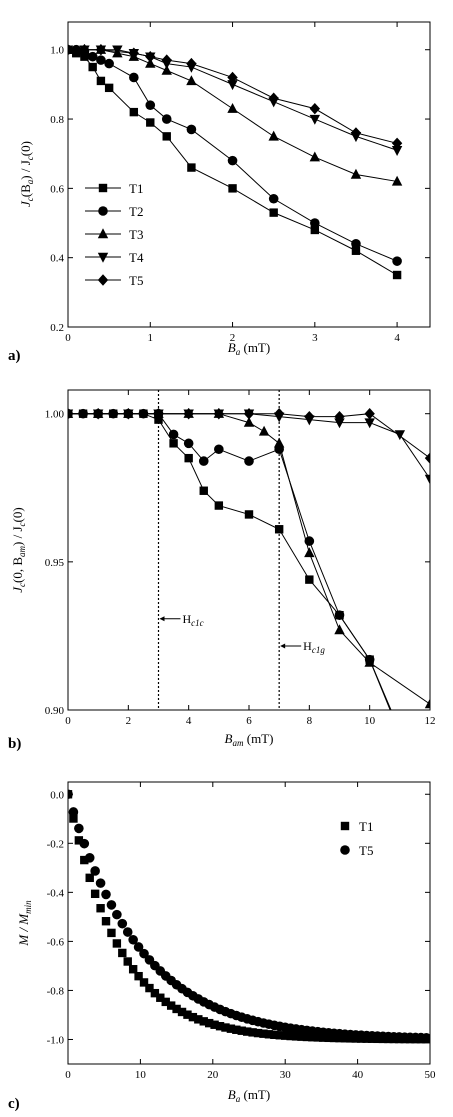 The height and width of the screenshot is (1117, 453). Describe the element at coordinates (56, 893) in the screenshot. I see `y-tick-label: -0.4` at that location.